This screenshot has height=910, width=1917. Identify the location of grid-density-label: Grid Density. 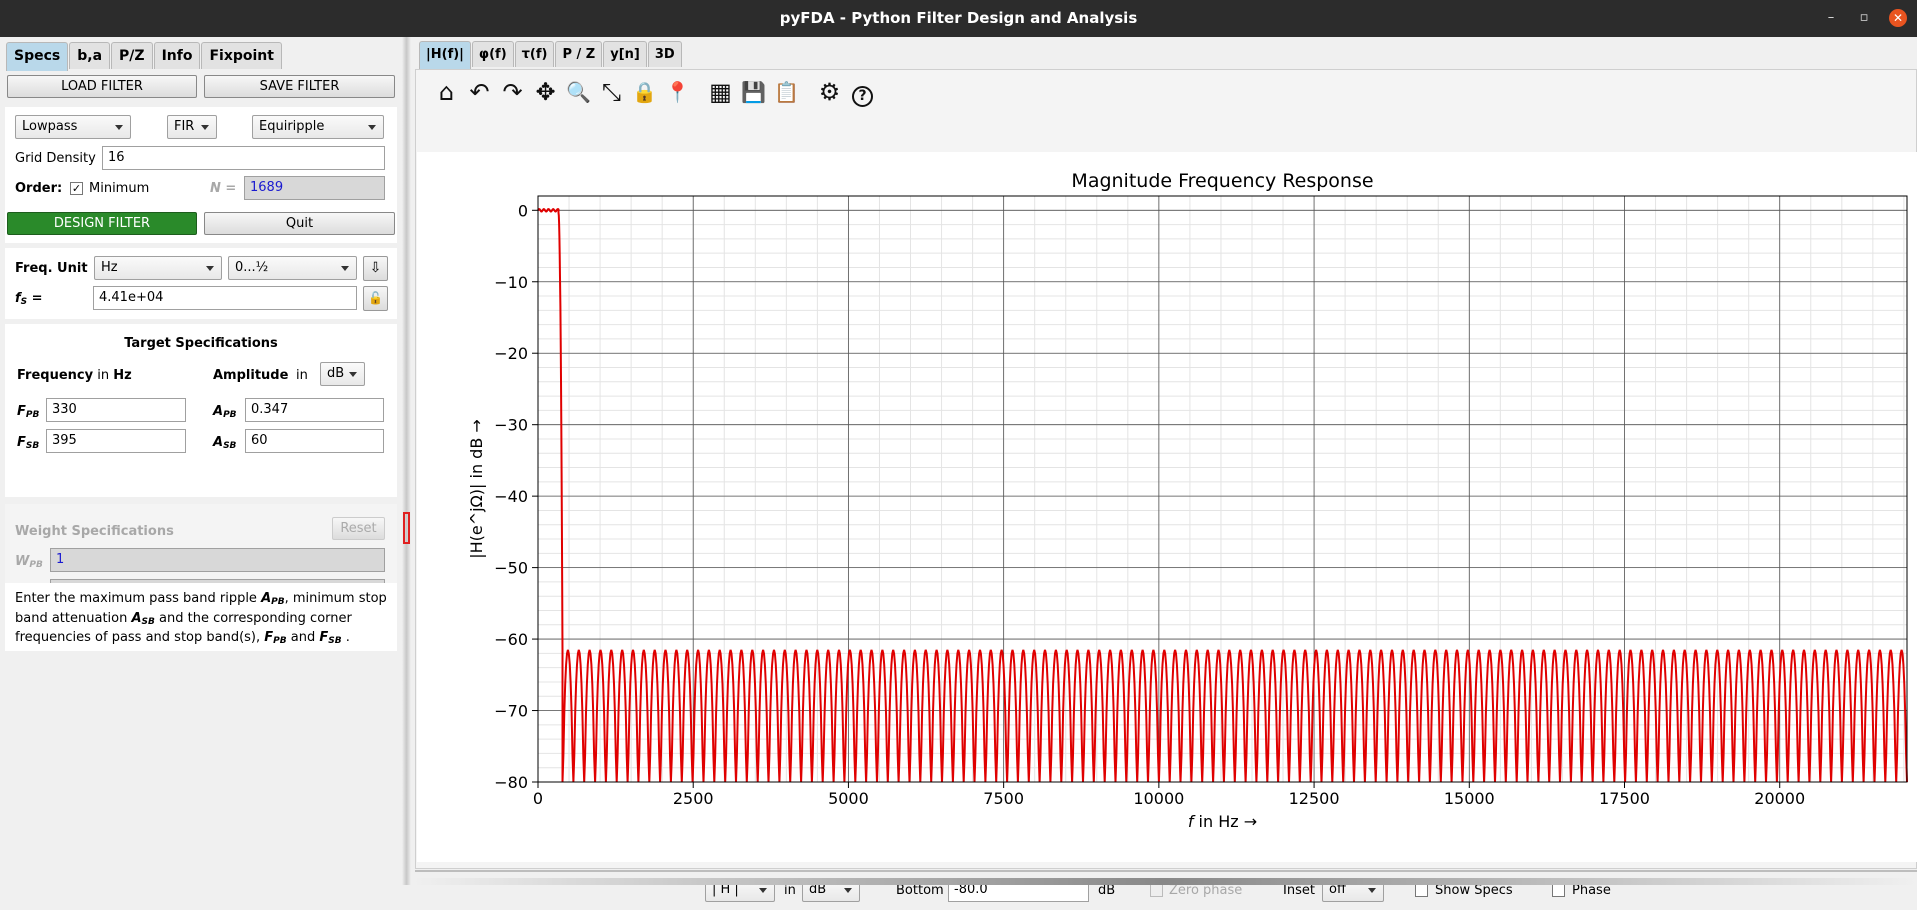
(55, 159).